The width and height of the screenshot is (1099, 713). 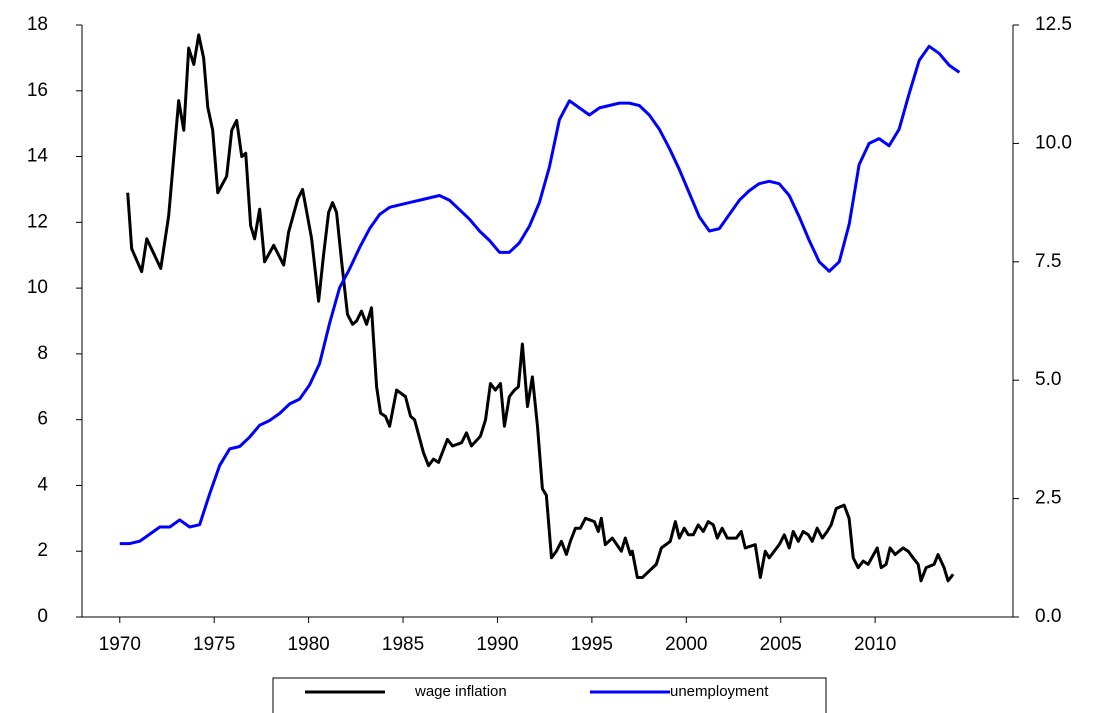 What do you see at coordinates (37, 221) in the screenshot?
I see `y-tick-label: 12` at bounding box center [37, 221].